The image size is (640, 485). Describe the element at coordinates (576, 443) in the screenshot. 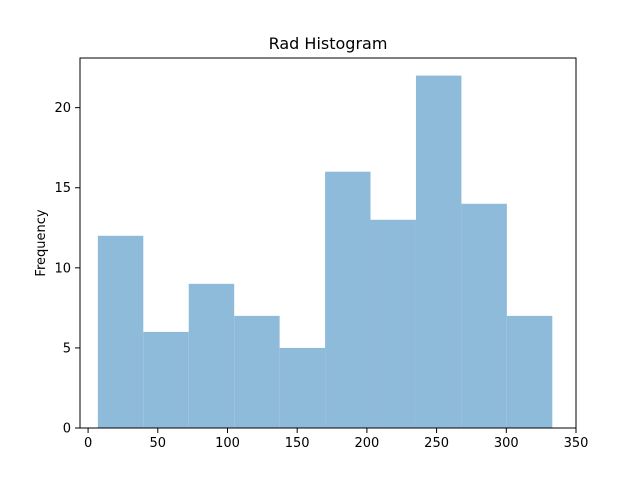

I see `x-tick-label: 350` at that location.